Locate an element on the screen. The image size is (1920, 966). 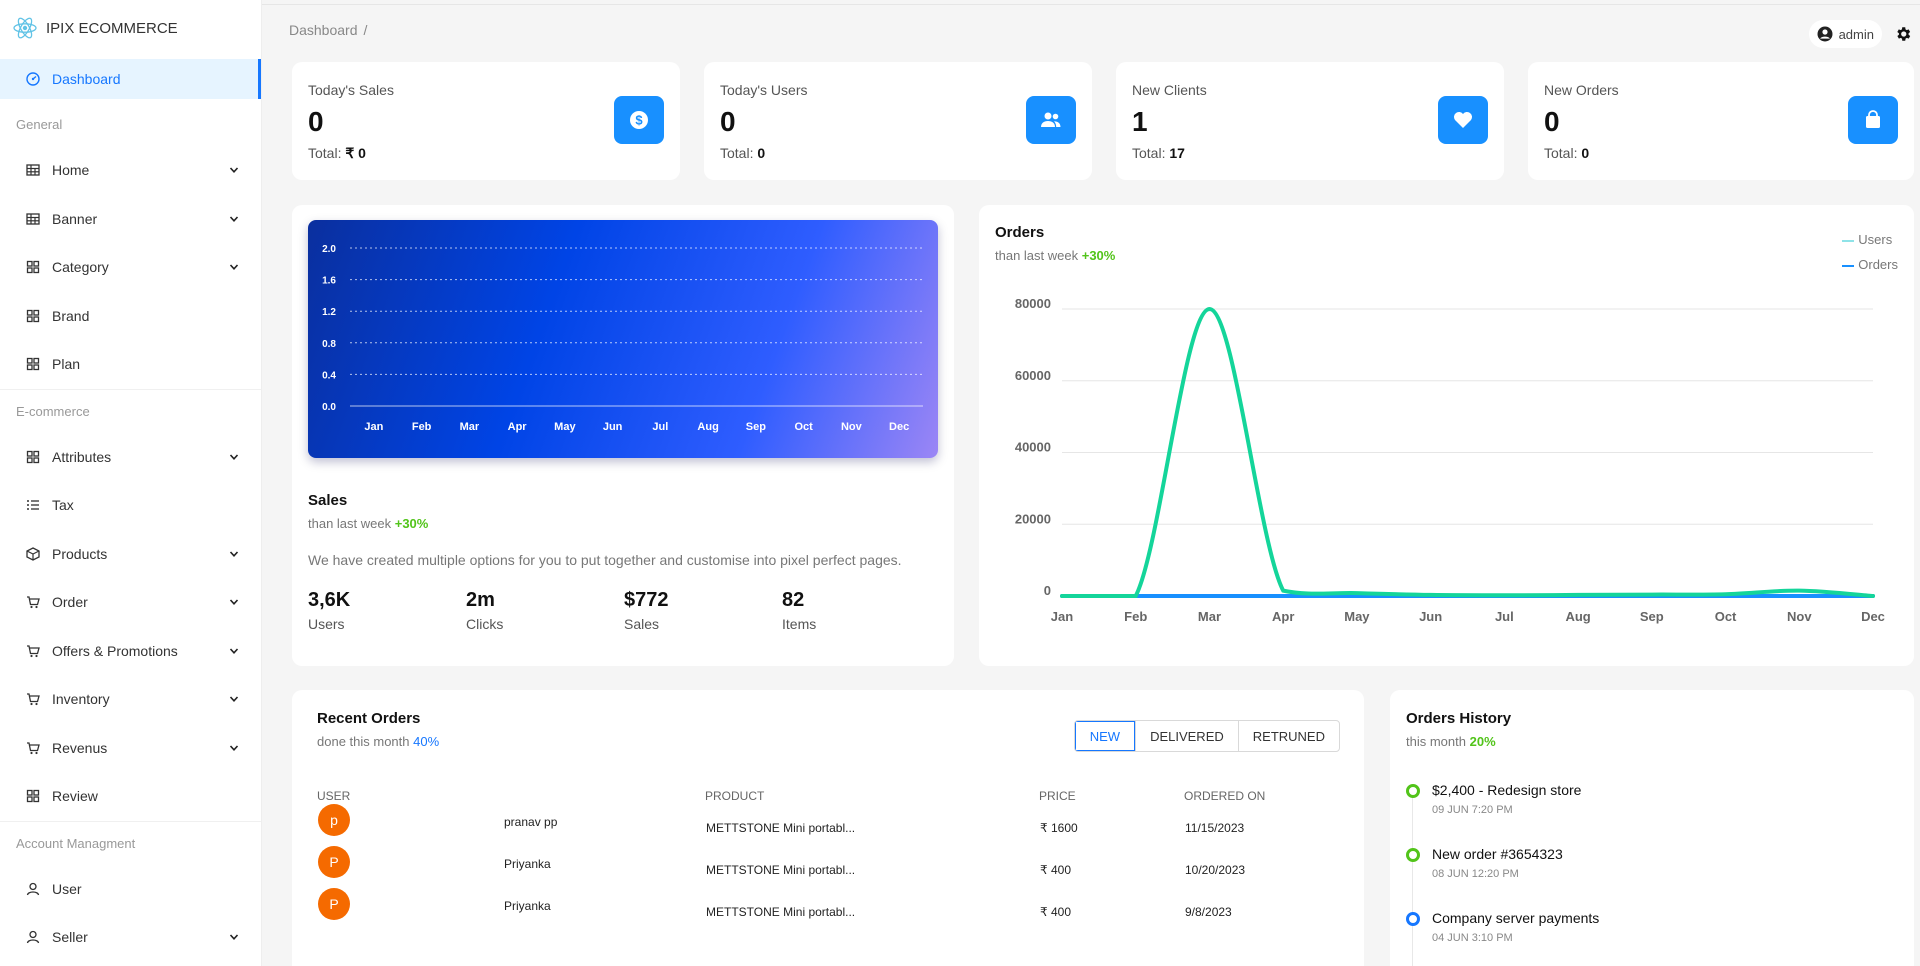
sidebar-item-revenus: Revenus is located at coordinates (130, 748).